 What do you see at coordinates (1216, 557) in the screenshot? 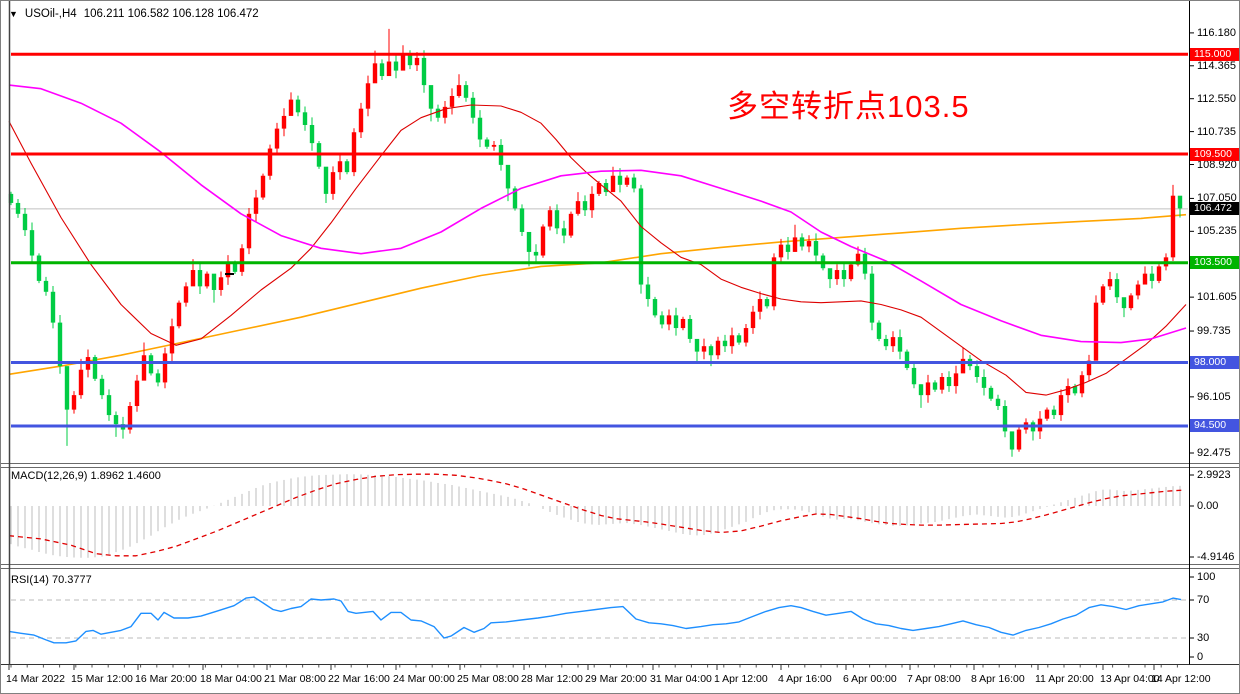
I see `macd-tick-label: -4.9146` at bounding box center [1216, 557].